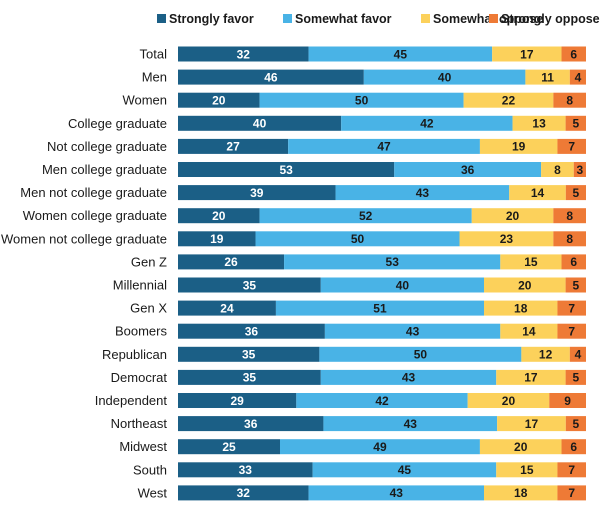  I want to click on data-label: 17, so click(531, 378).